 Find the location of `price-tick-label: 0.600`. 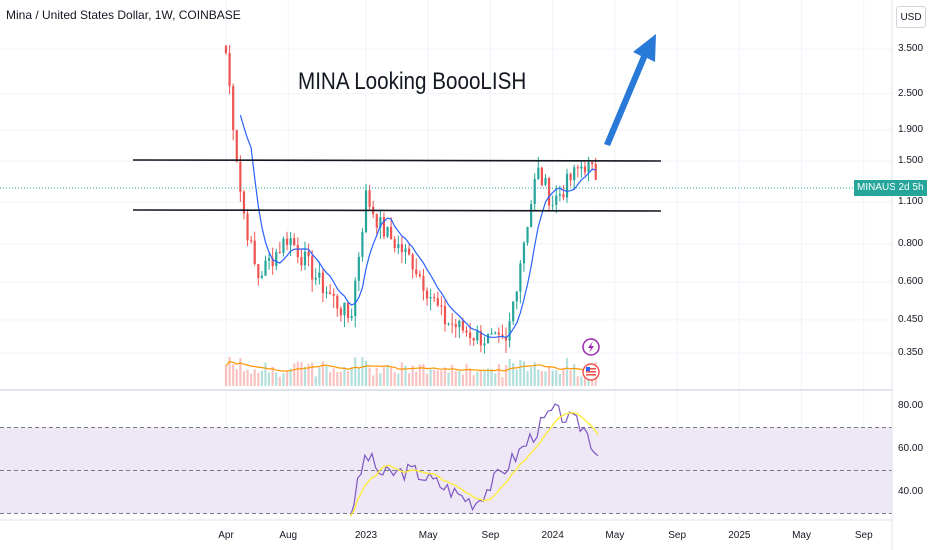

price-tick-label: 0.600 is located at coordinates (911, 281).